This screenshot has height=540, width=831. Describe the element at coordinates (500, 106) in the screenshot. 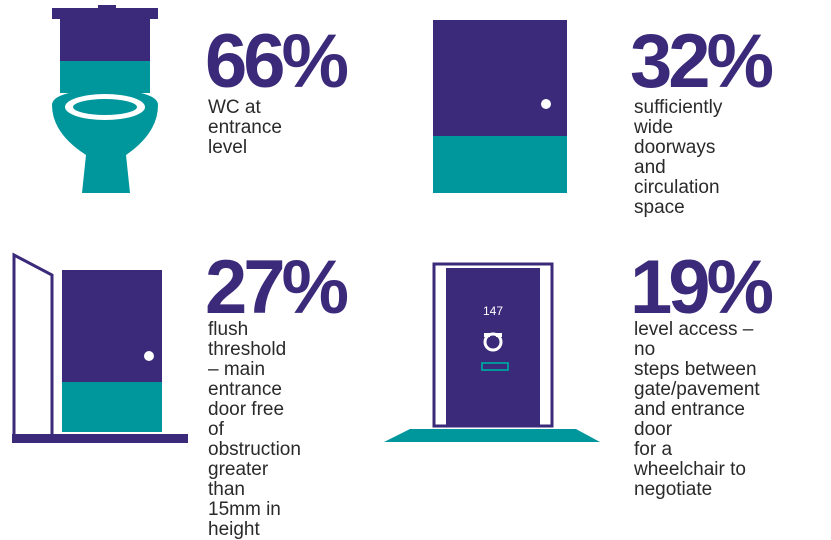

I see `door-icon` at that location.